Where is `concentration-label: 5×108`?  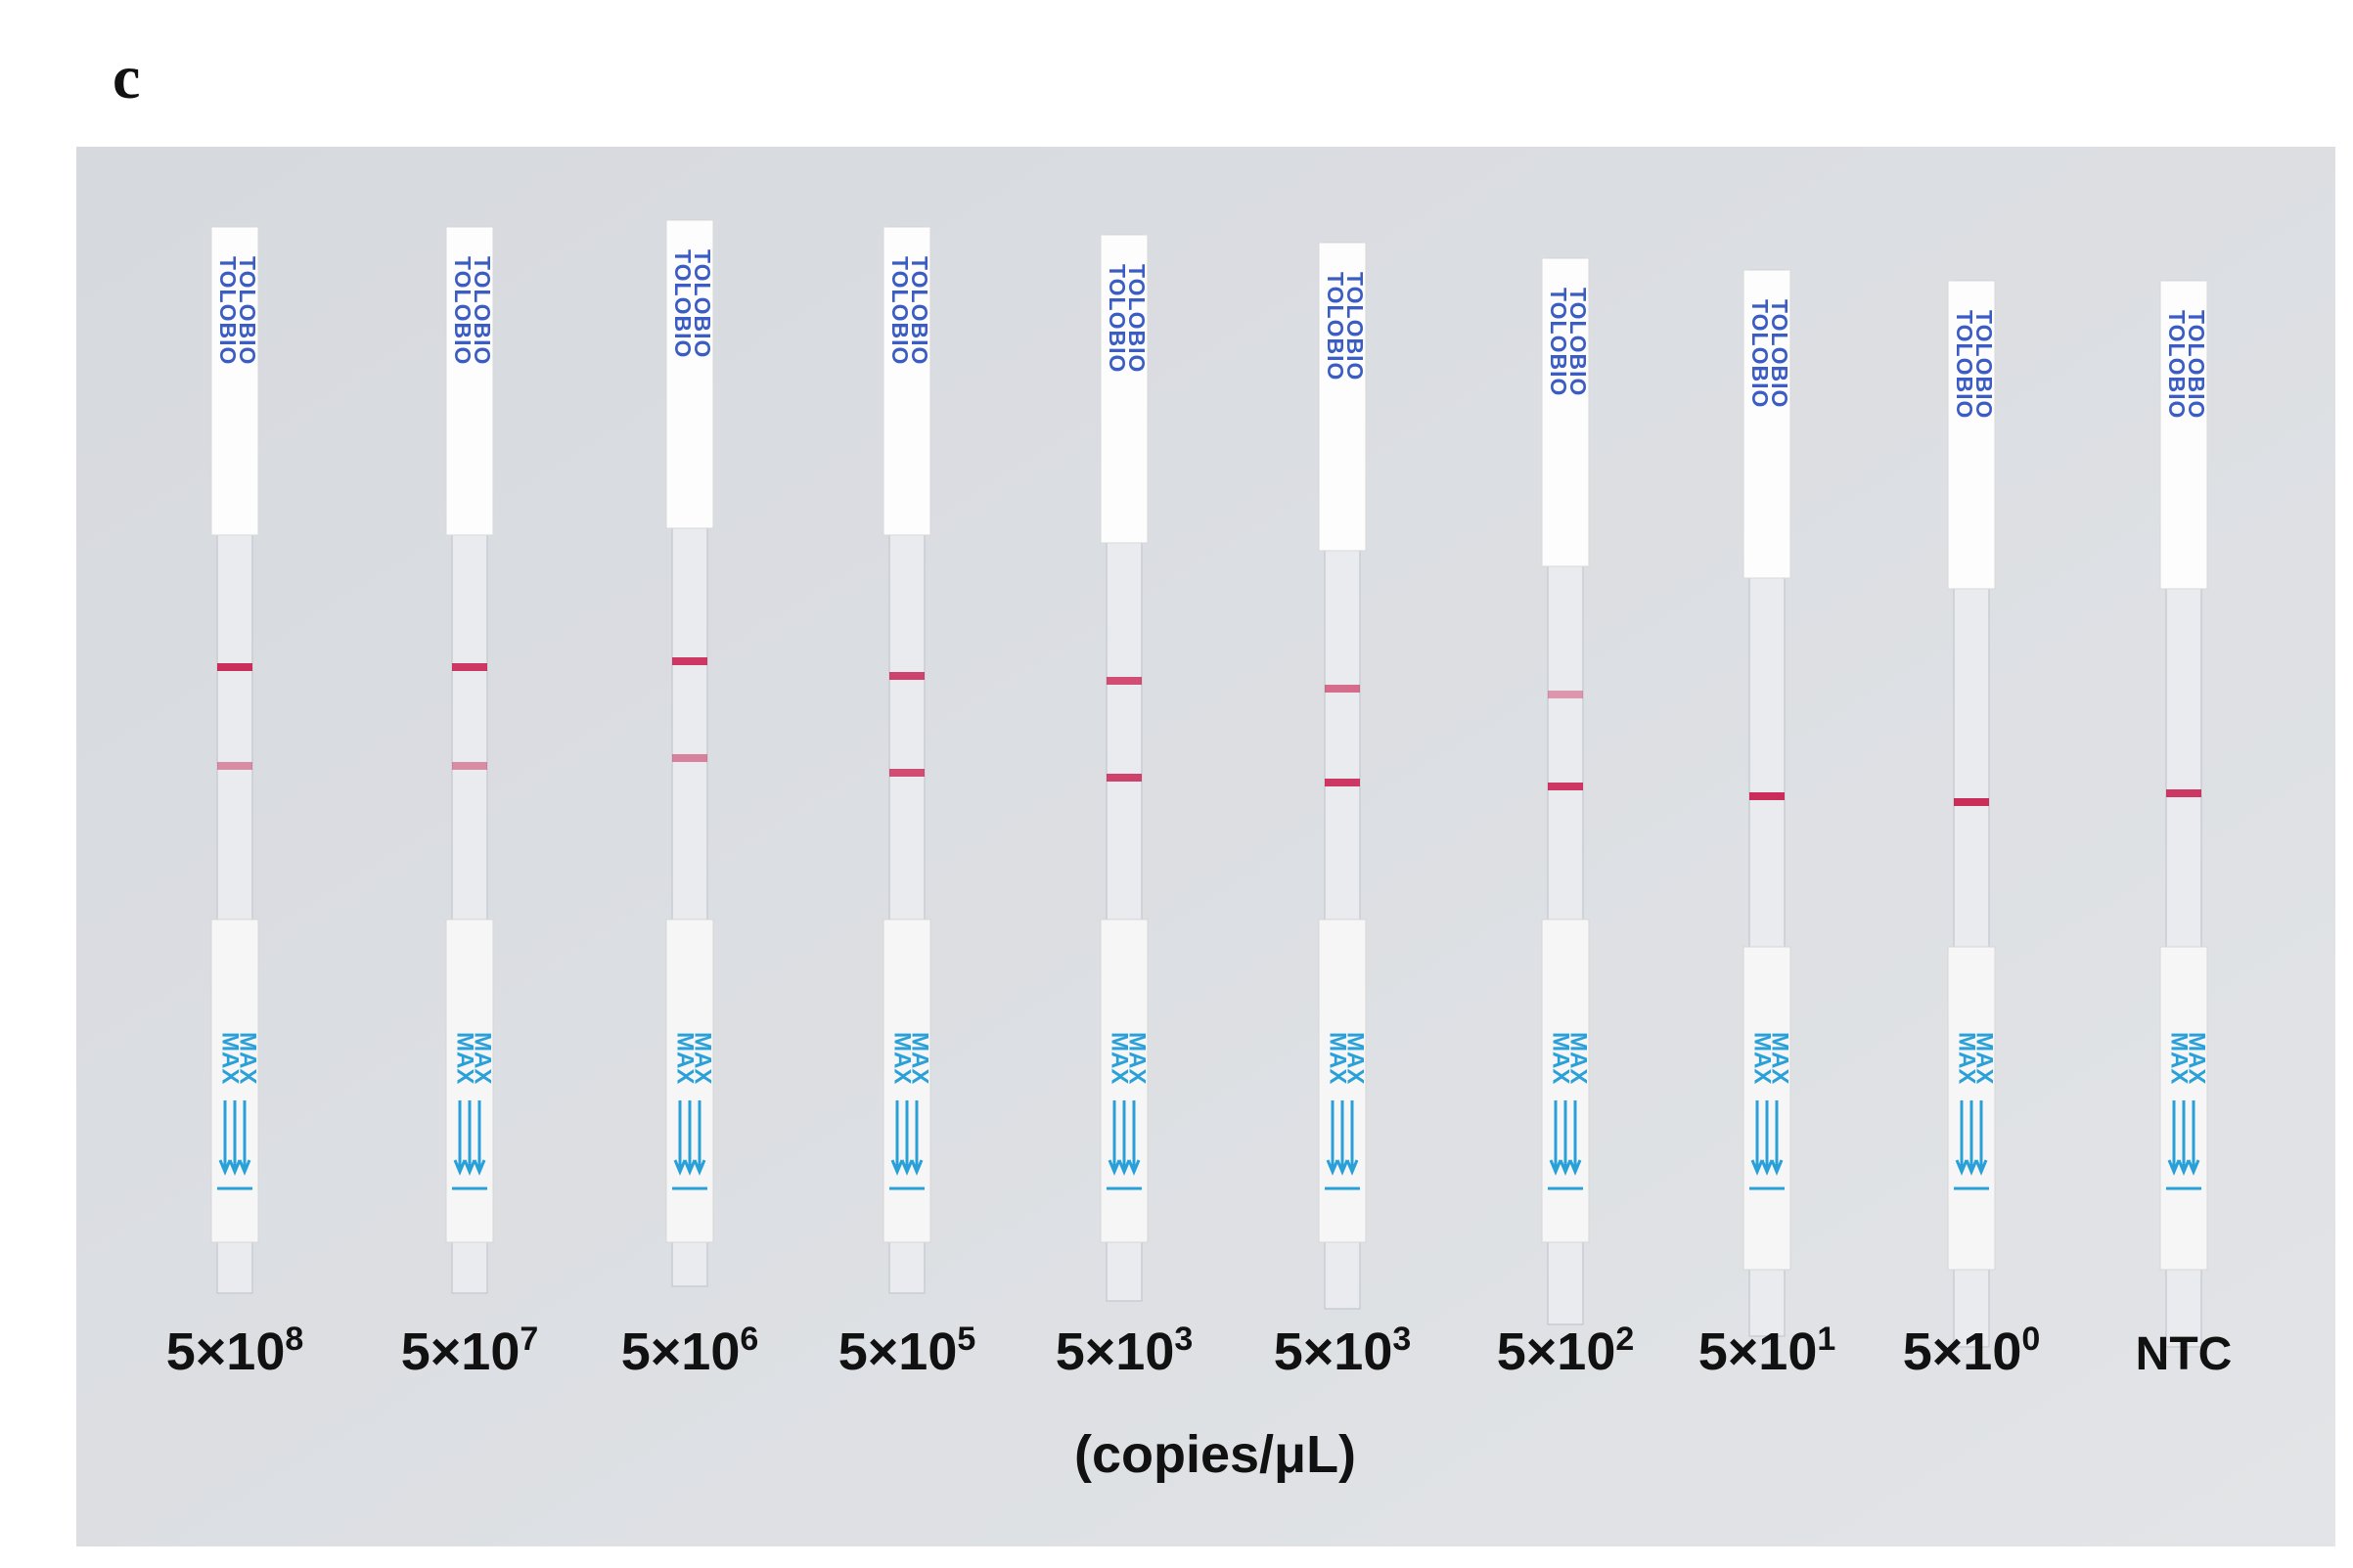 concentration-label: 5×108 is located at coordinates (235, 1351).